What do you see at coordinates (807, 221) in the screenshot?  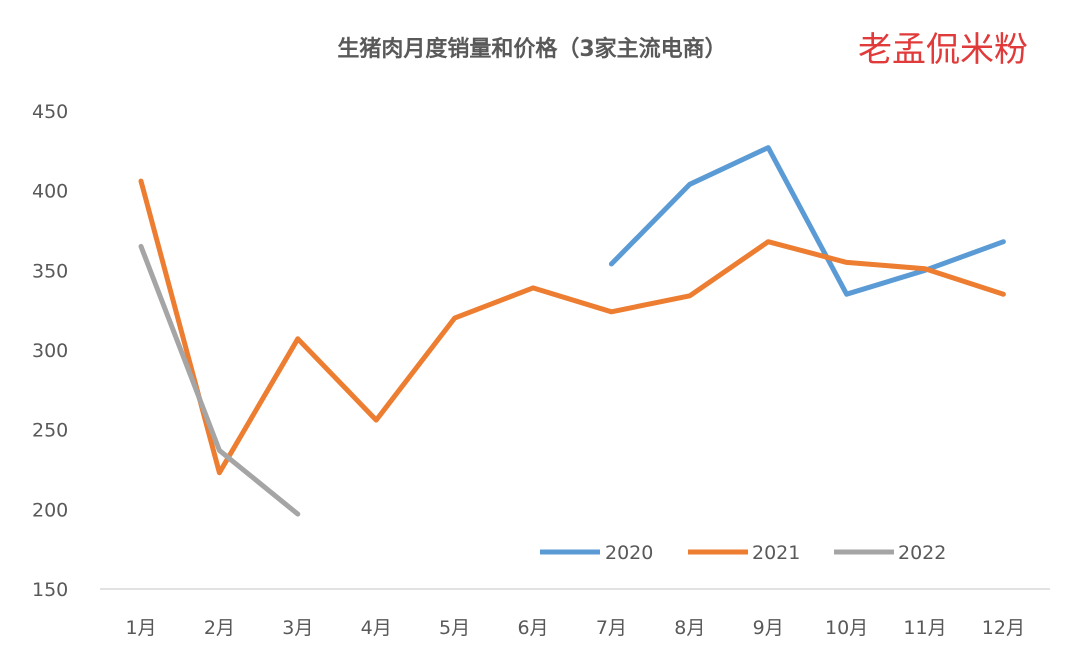 I see `series-line-2020` at bounding box center [807, 221].